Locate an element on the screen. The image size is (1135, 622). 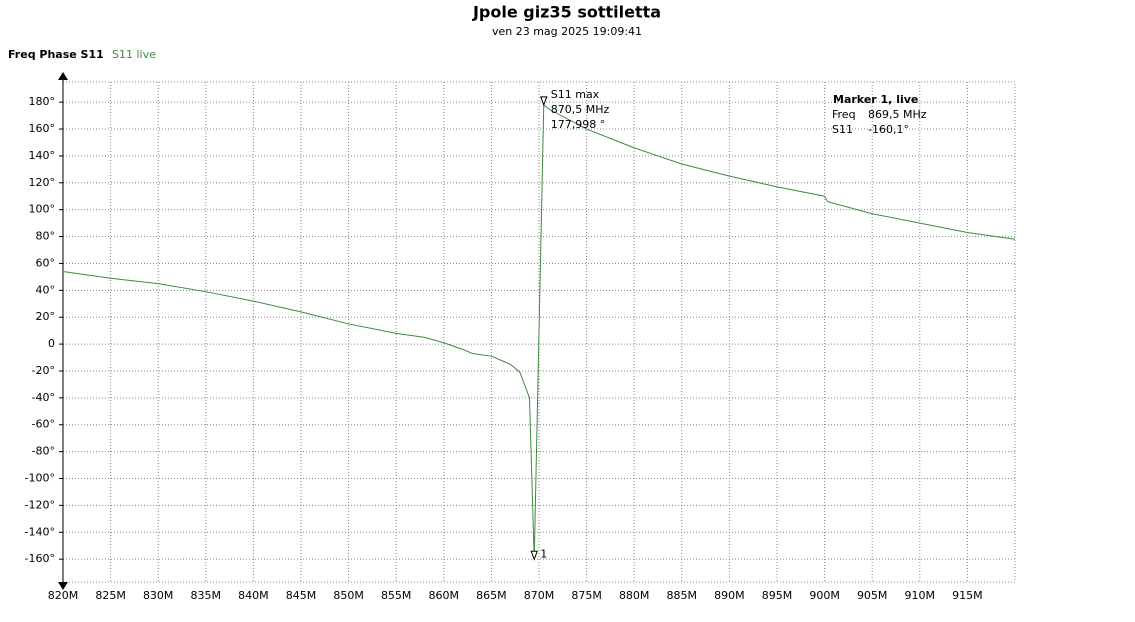
x-tick-label: 910M is located at coordinates (920, 595).